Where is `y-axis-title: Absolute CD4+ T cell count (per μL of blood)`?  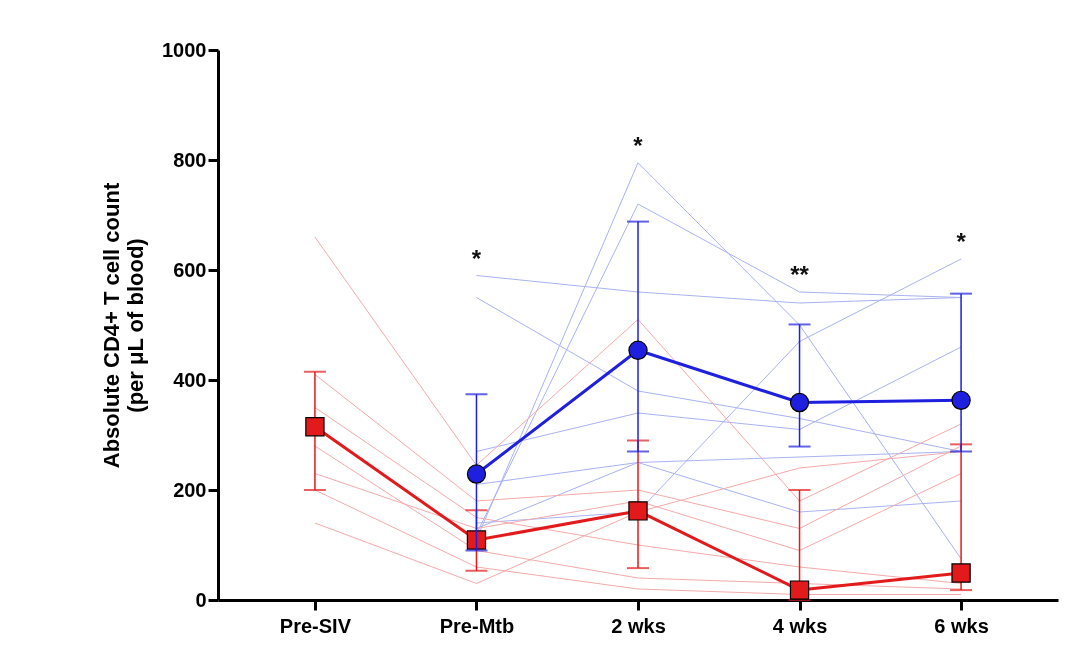 y-axis-title: Absolute CD4+ T cell count (per μL of blood) is located at coordinates (124, 325).